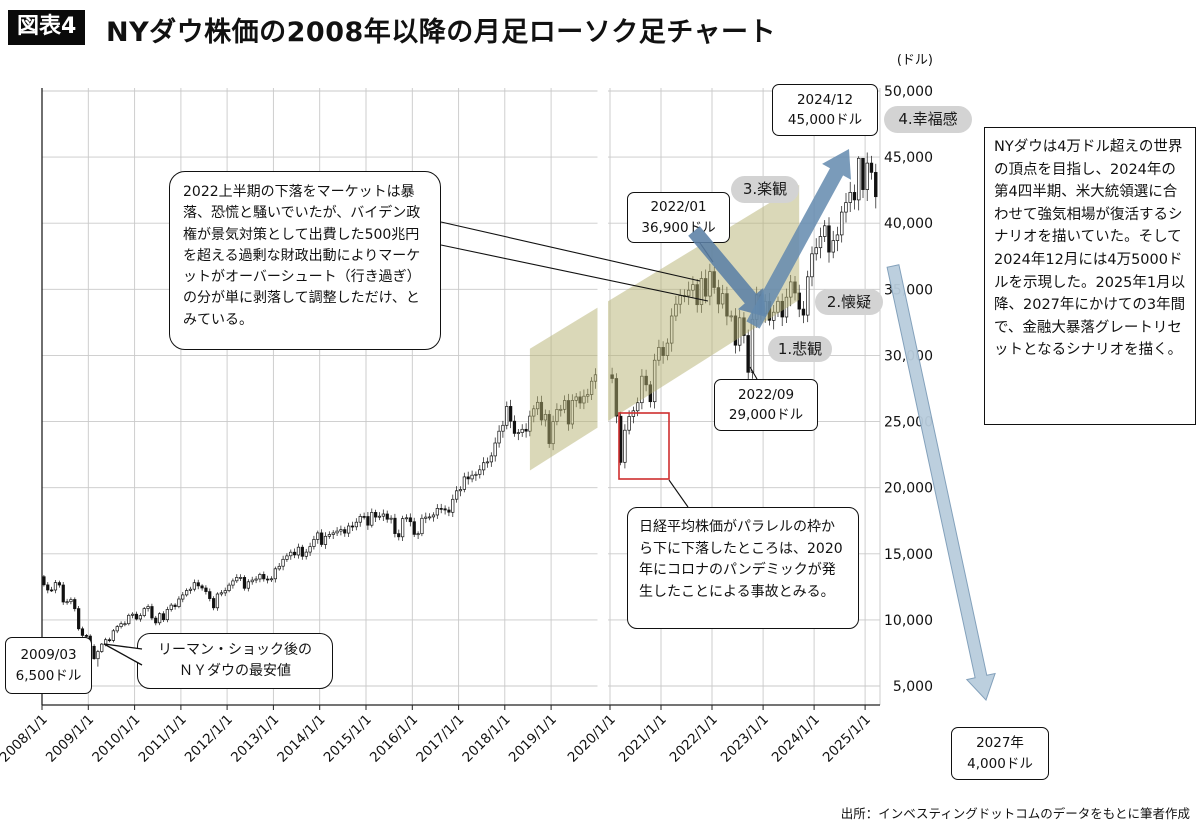  What do you see at coordinates (908, 356) in the screenshot?
I see `svg-text: 30,000` at bounding box center [908, 356].